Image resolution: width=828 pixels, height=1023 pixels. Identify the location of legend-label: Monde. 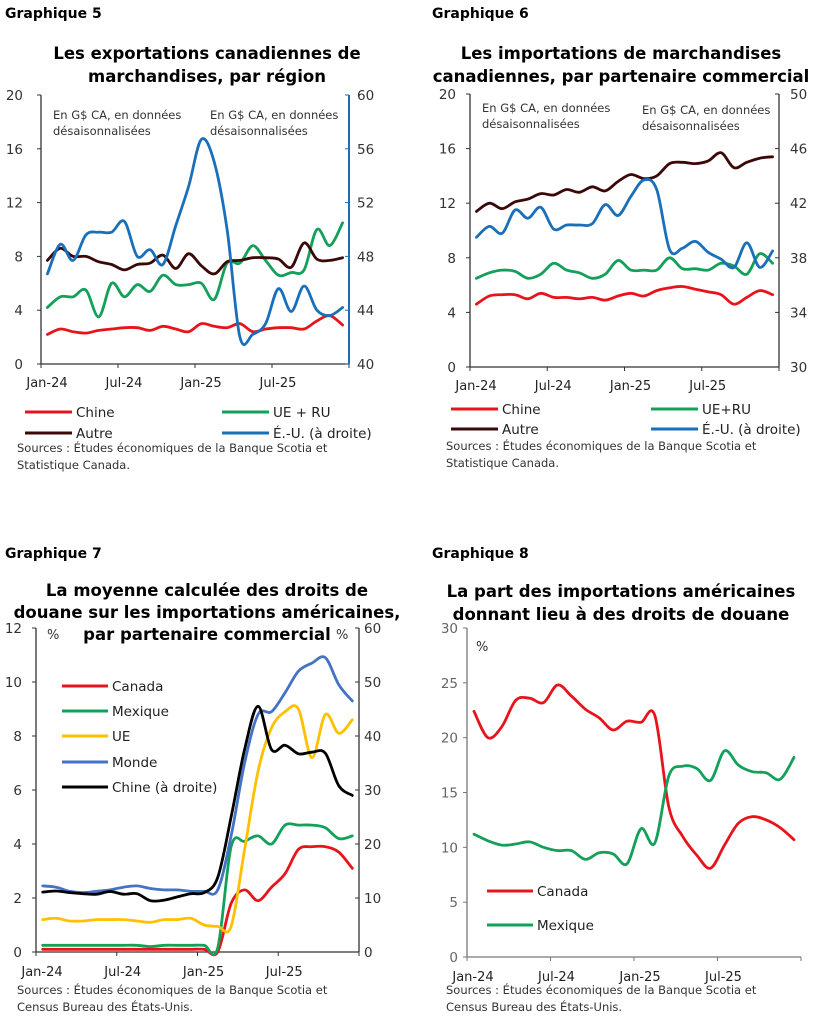
(134, 763).